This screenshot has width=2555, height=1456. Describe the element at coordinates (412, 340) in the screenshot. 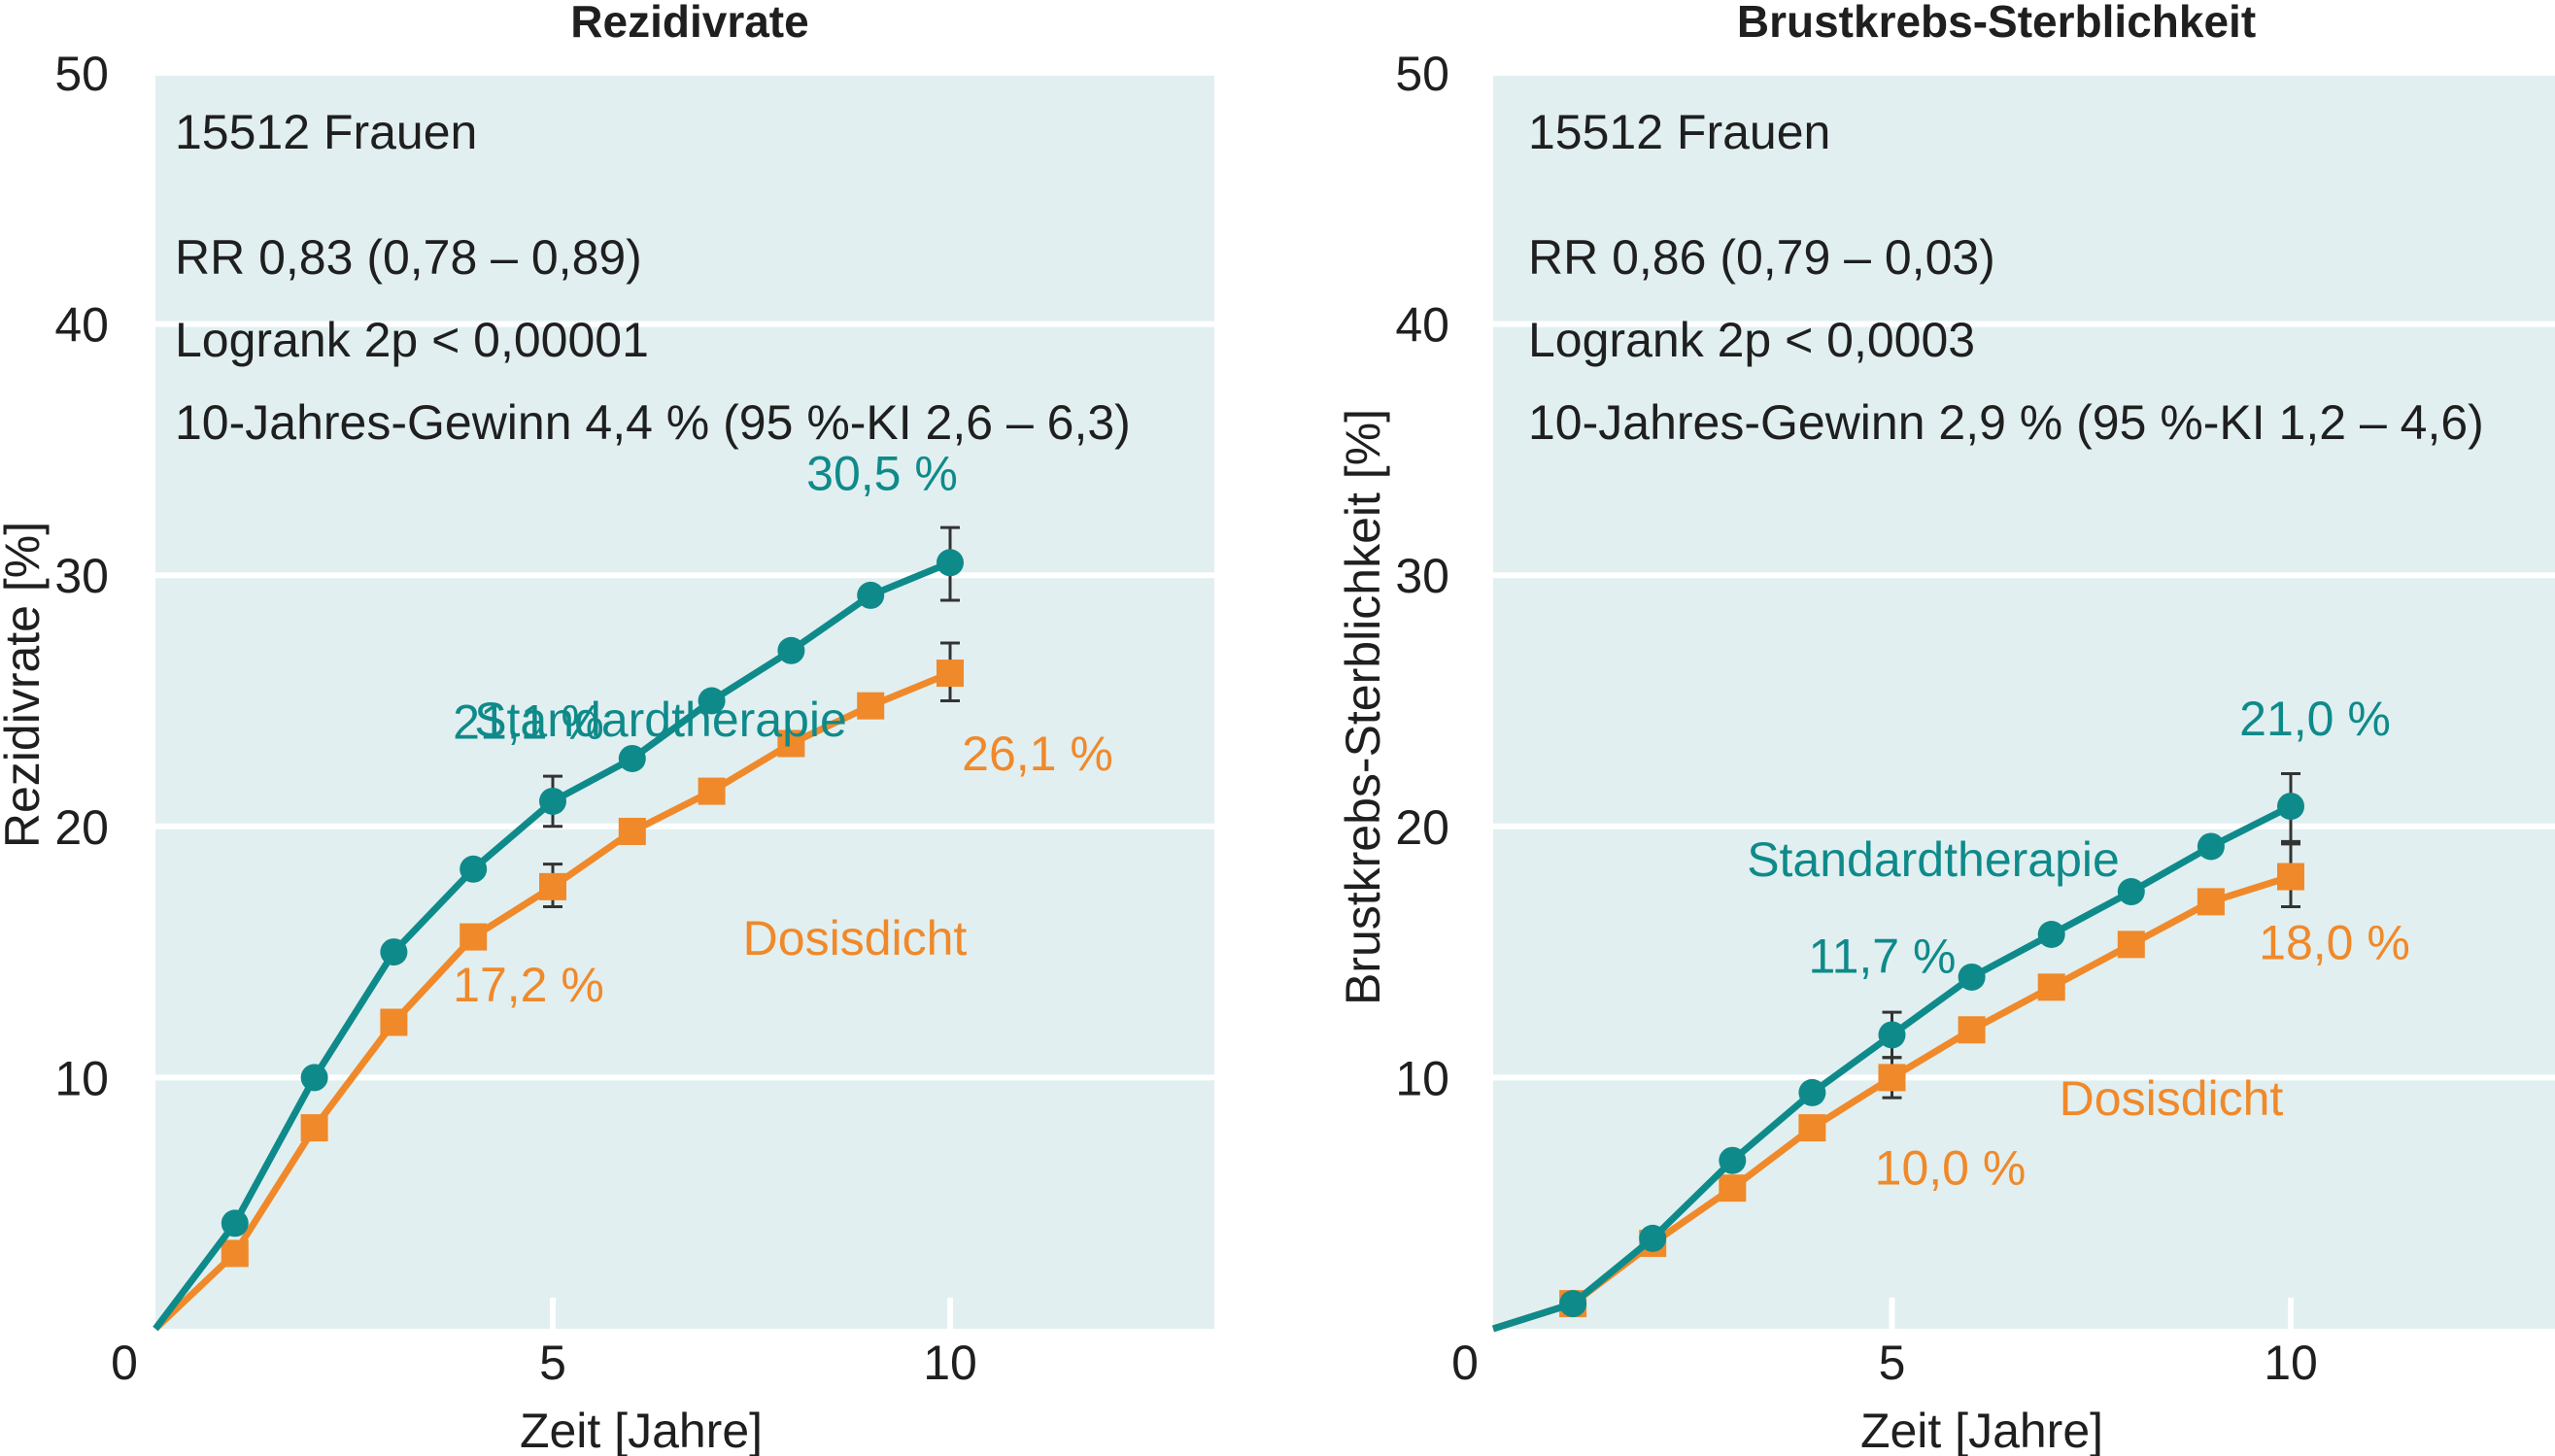

I see `info-logrank: Logrank 2p < 0,00001` at that location.